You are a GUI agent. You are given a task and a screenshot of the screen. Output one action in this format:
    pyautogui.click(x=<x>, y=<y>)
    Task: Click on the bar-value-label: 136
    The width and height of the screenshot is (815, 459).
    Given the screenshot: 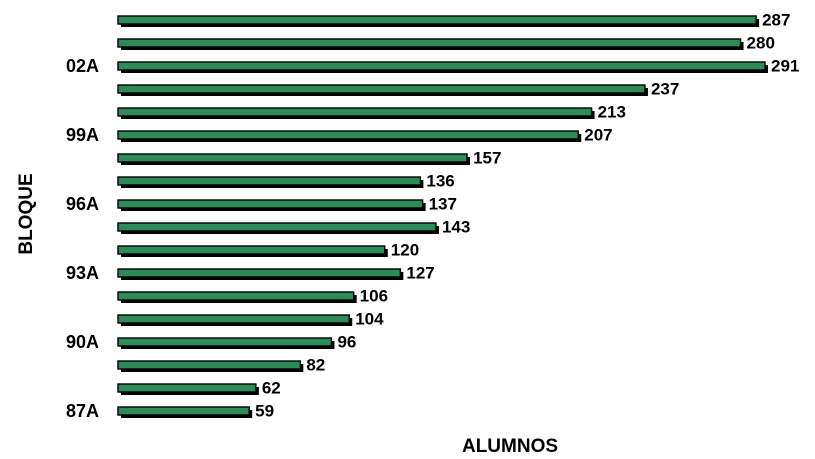 What is the action you would take?
    pyautogui.click(x=440, y=180)
    